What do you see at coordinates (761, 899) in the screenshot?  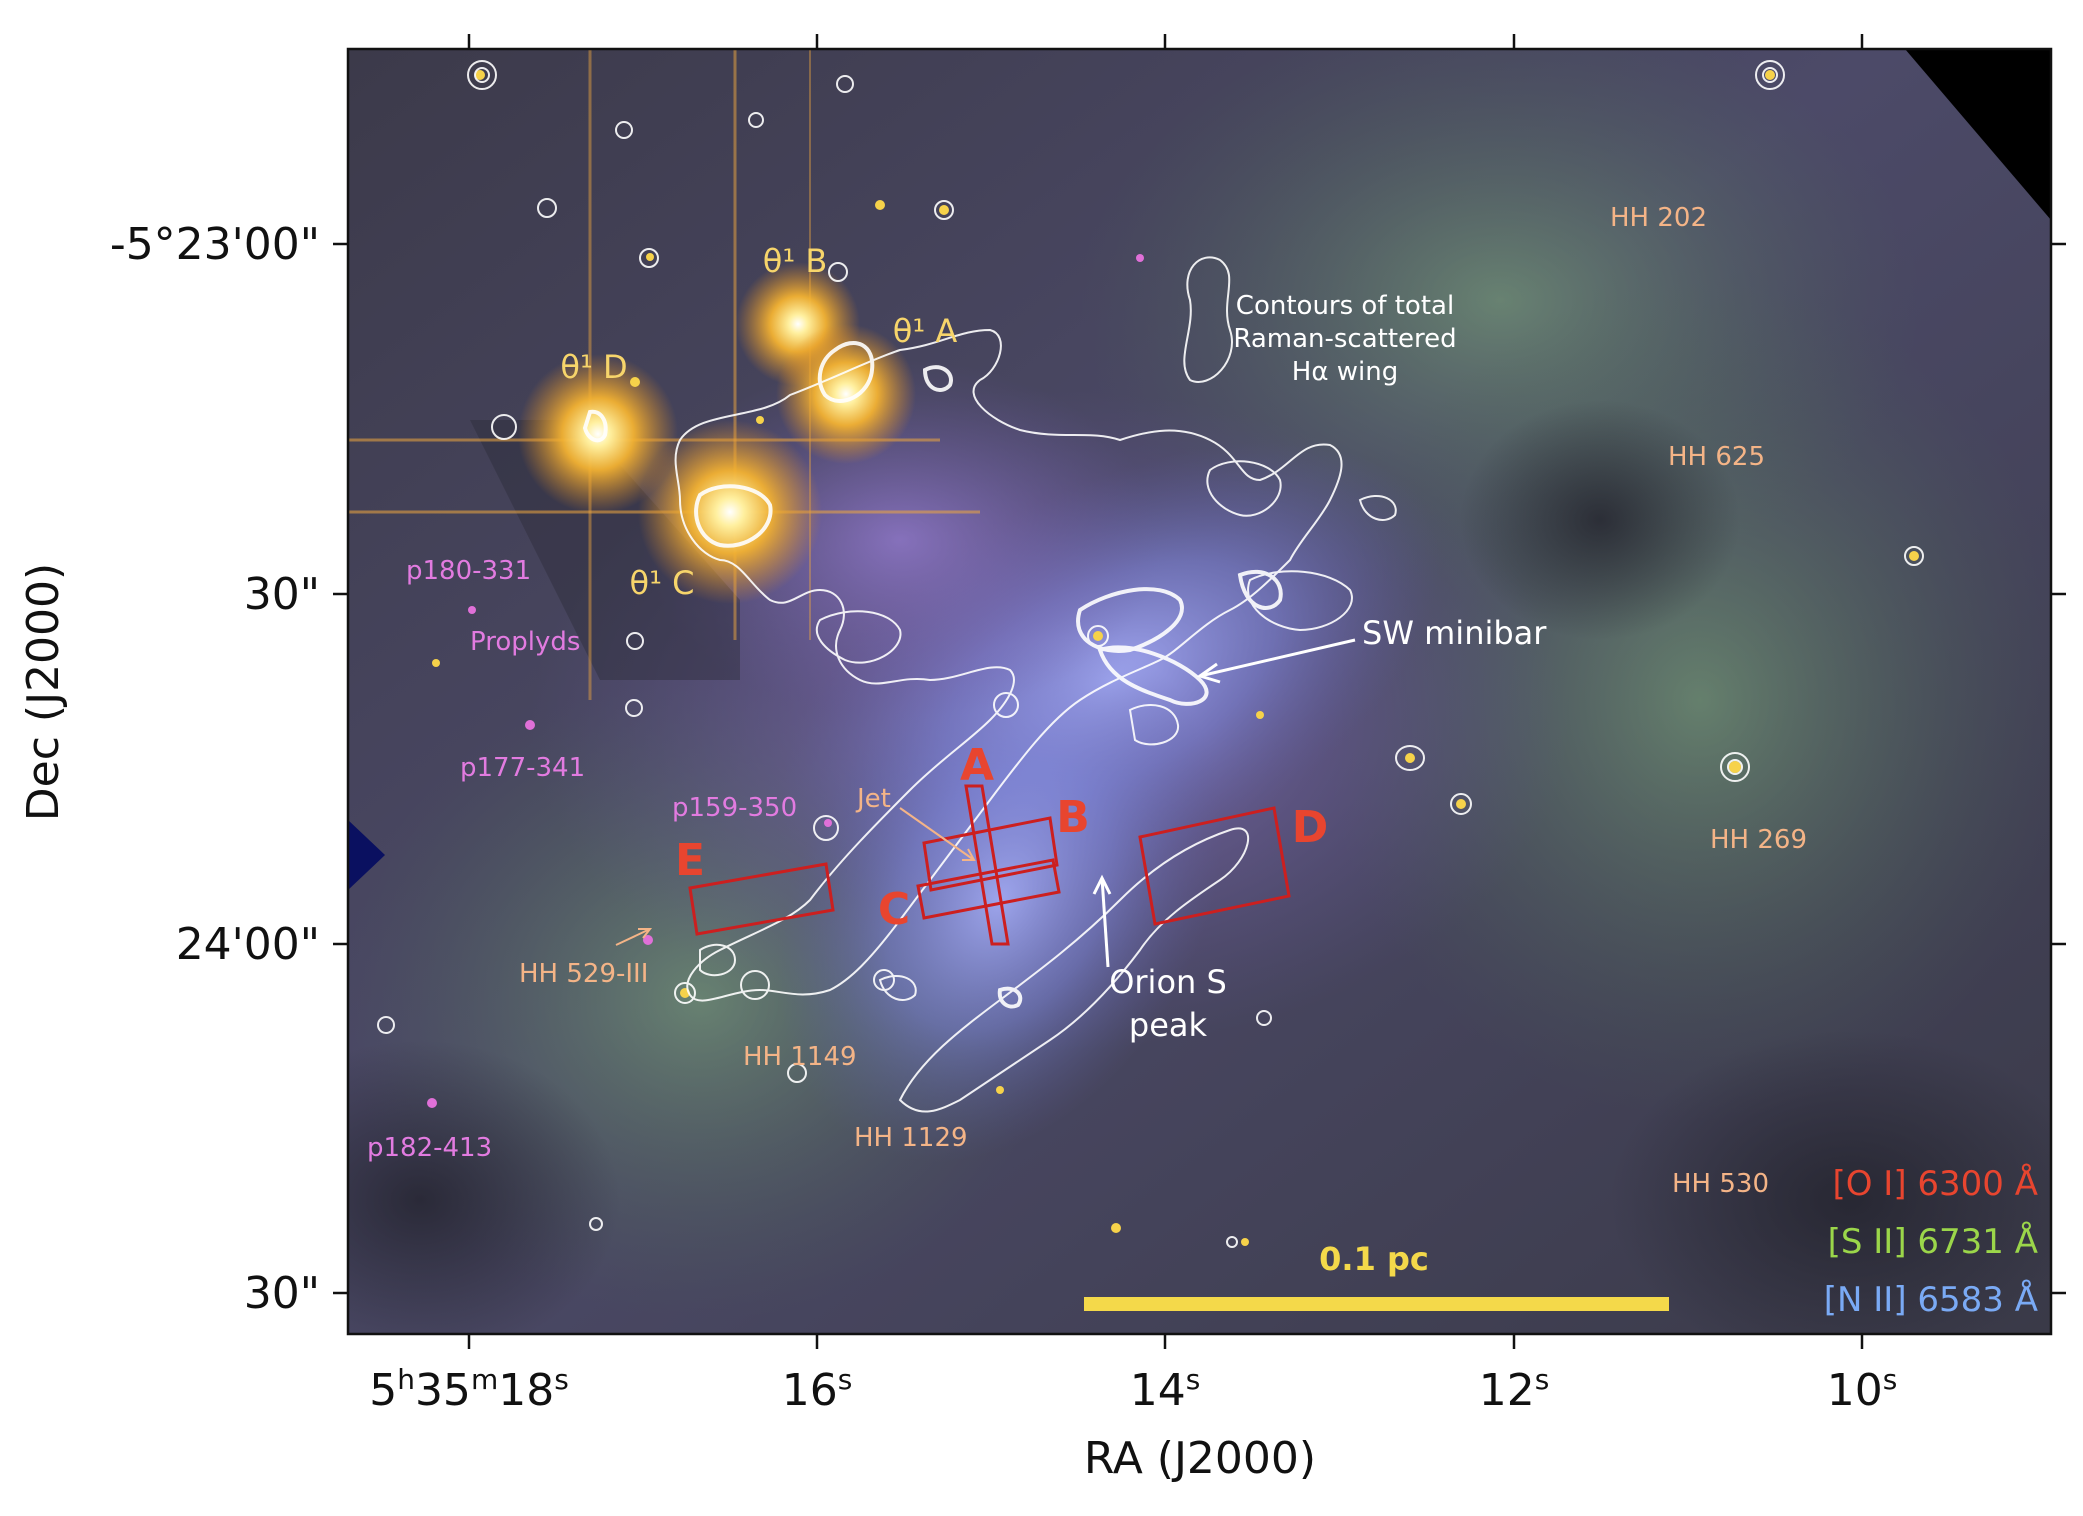 I see `box-e` at bounding box center [761, 899].